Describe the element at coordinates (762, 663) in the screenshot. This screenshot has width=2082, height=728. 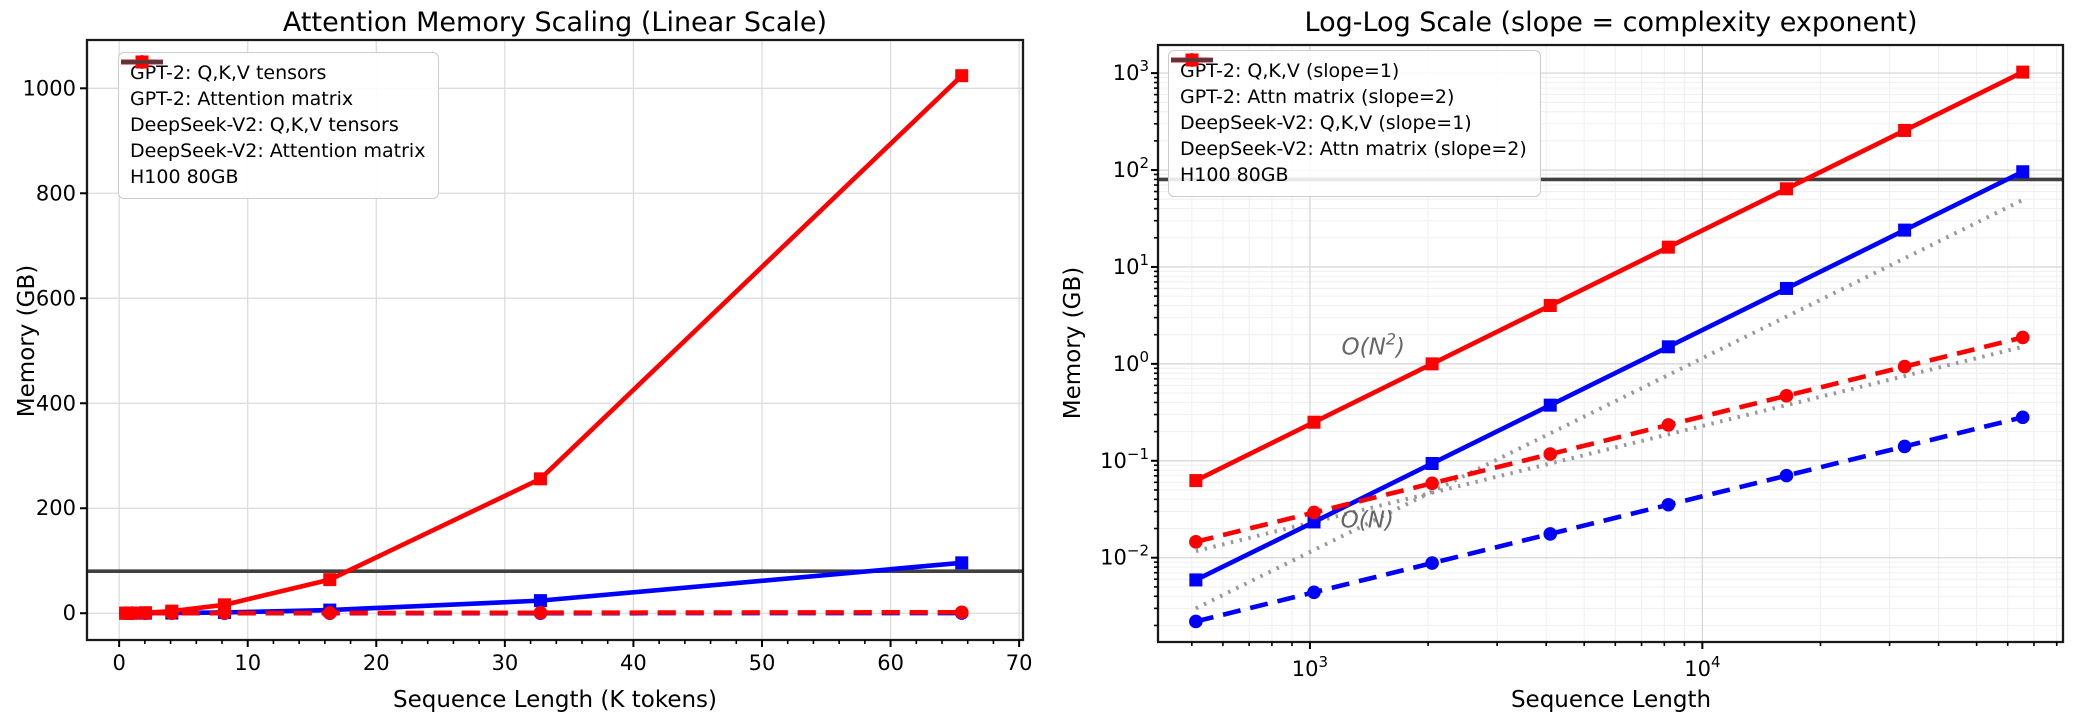
I see `svg-text: 50` at that location.